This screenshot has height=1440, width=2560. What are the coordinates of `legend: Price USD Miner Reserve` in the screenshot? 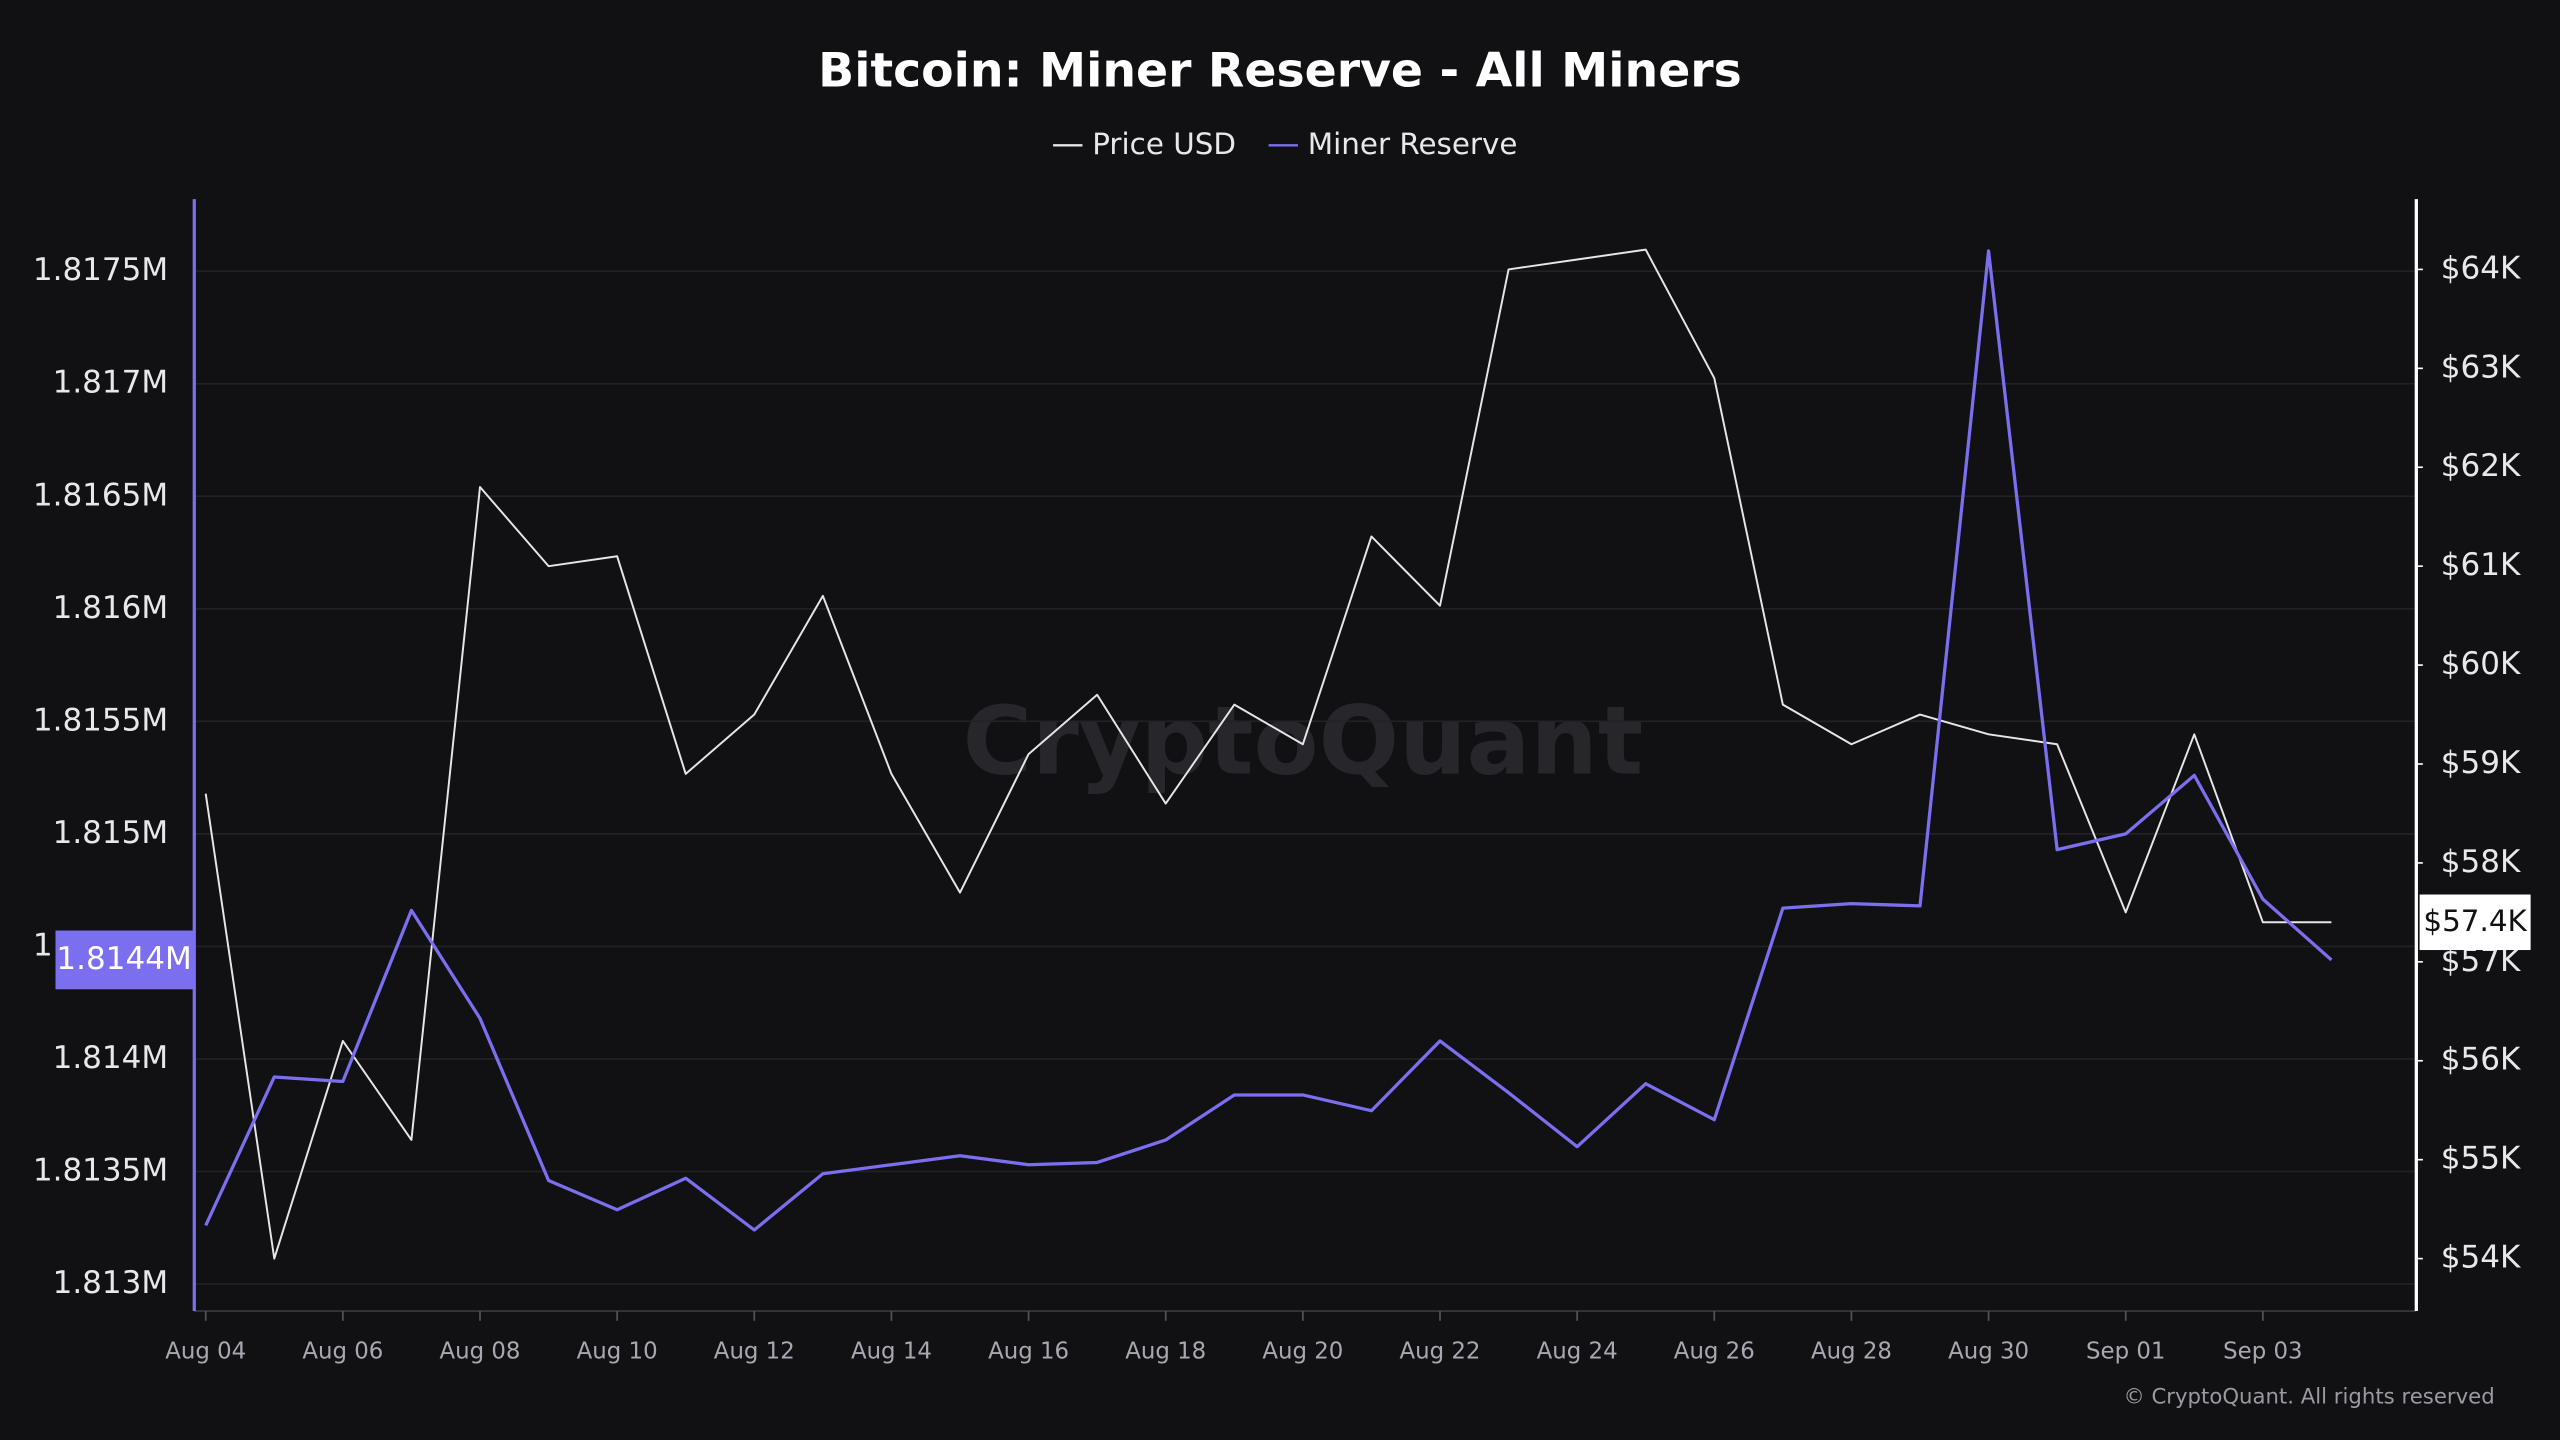 It's located at (1285, 144).